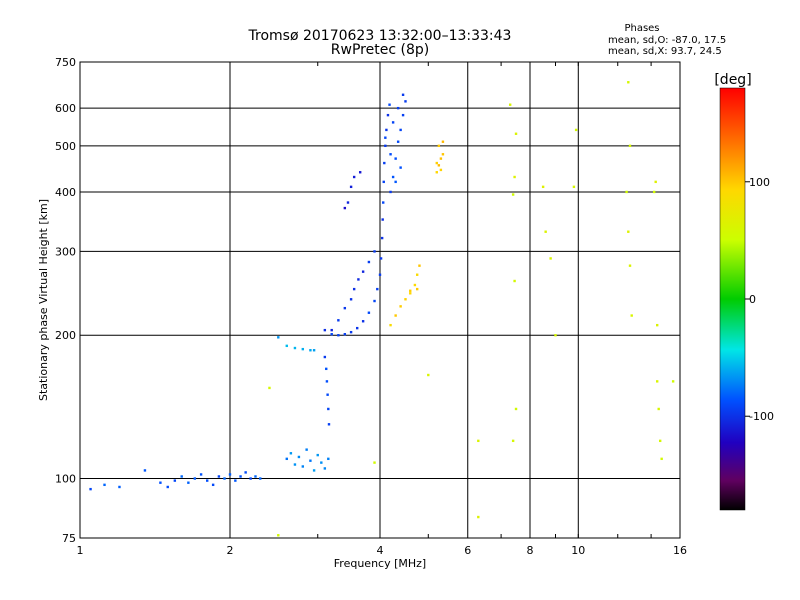 This screenshot has width=800, height=600. Describe the element at coordinates (732, 299) in the screenshot. I see `colorbar` at that location.